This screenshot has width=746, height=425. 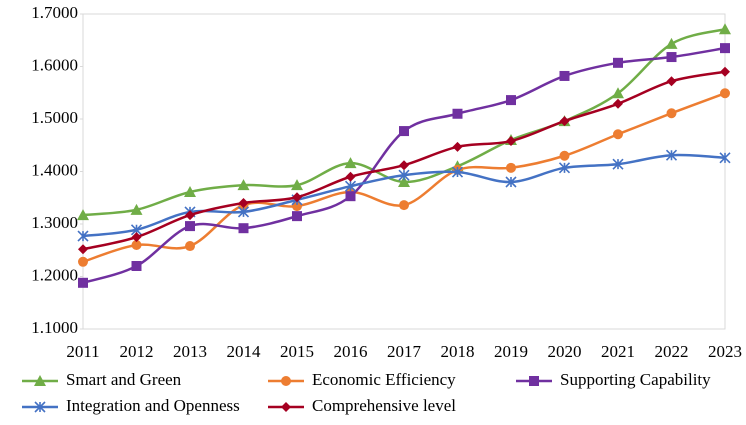 I want to click on legend-label: Comprehensive level, so click(x=384, y=405).